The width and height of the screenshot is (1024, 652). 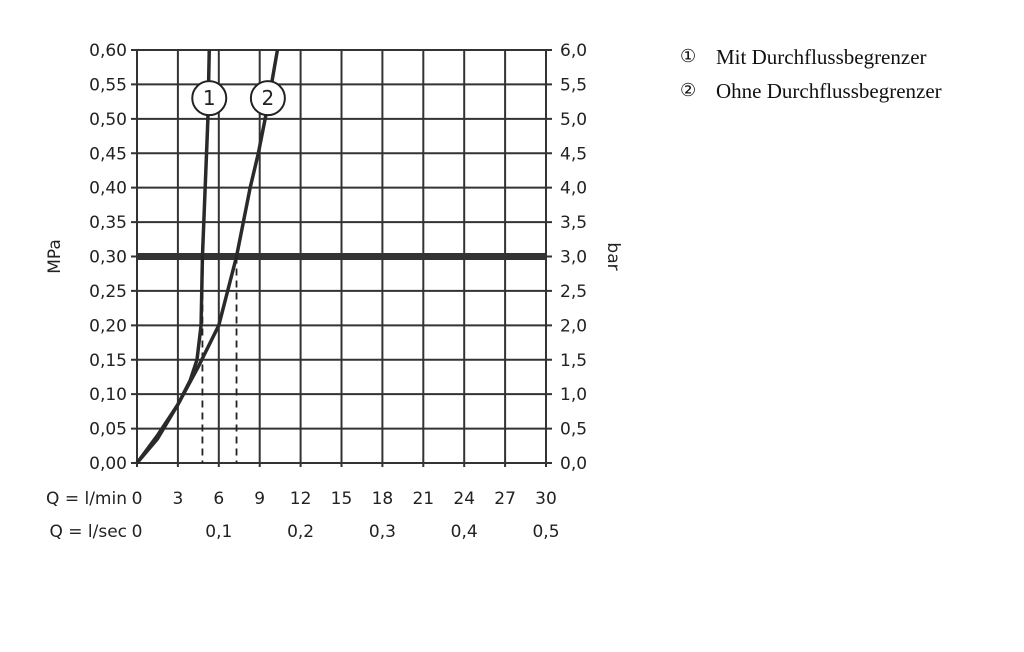 What do you see at coordinates (108, 361) in the screenshot?
I see `y-tick-left: 0,15` at bounding box center [108, 361].